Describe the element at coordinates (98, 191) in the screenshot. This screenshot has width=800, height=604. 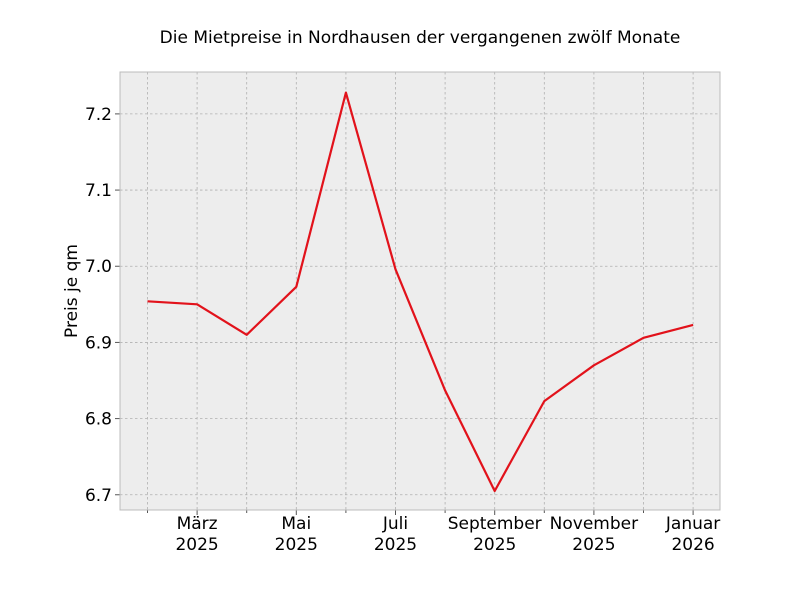
I see `y-tick-label: 7.1` at that location.